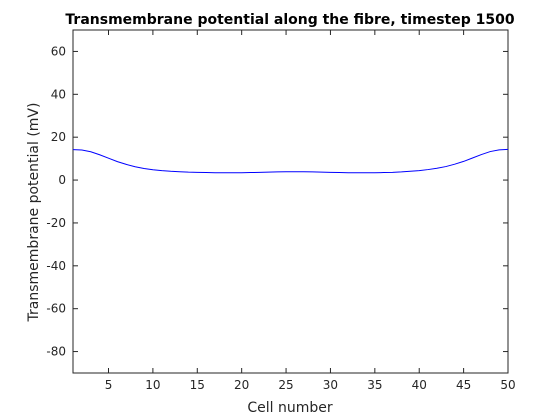  What do you see at coordinates (56, 309) in the screenshot?
I see `y-tick-label: -60` at bounding box center [56, 309].